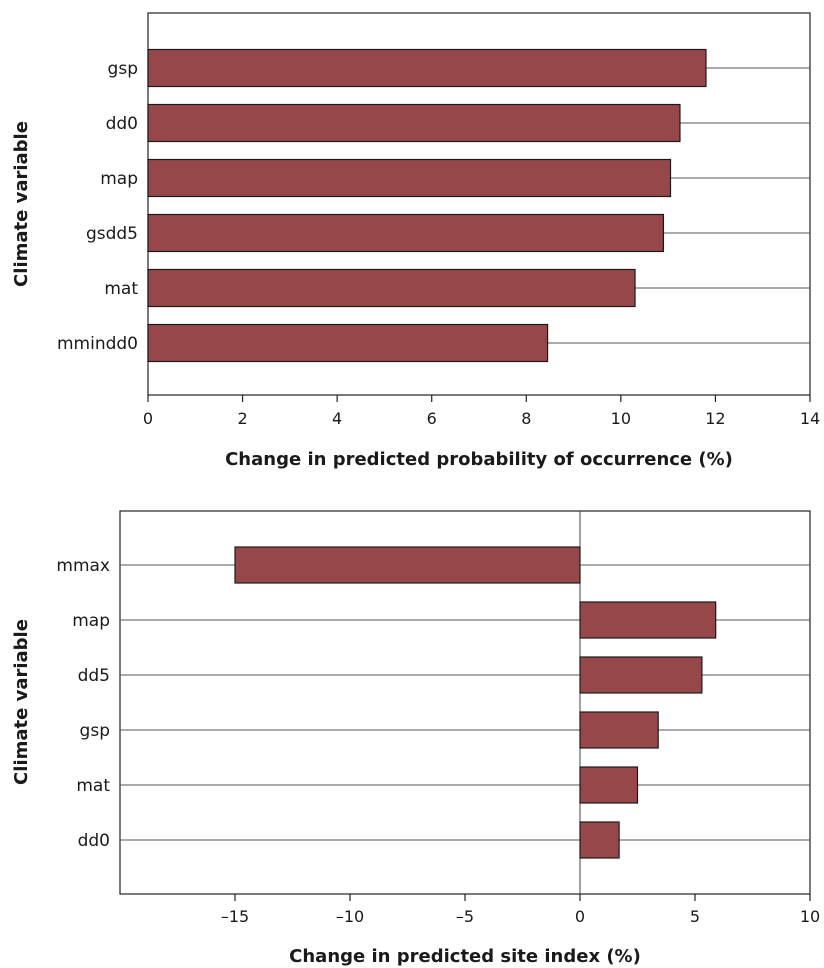 The image size is (824, 968). What do you see at coordinates (93, 786) in the screenshot?
I see `chart2-category-label: mat` at bounding box center [93, 786].